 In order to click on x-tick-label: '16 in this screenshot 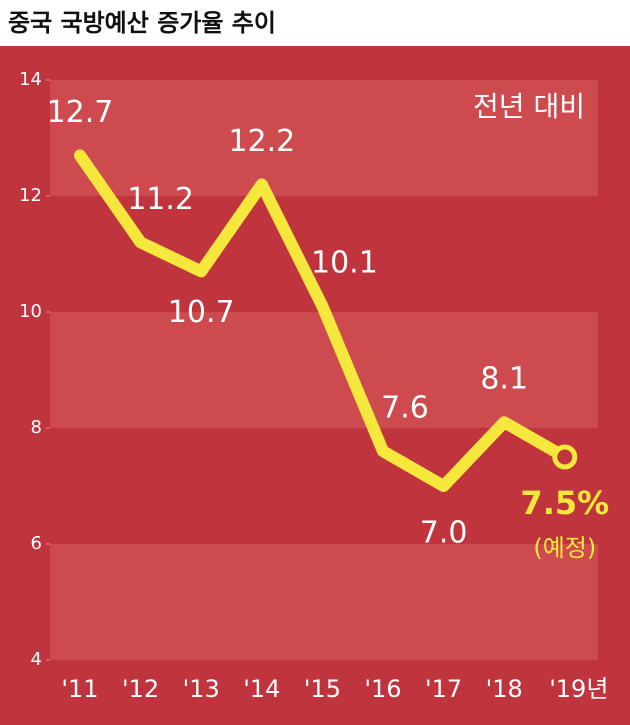, I will do `click(382, 689)`.